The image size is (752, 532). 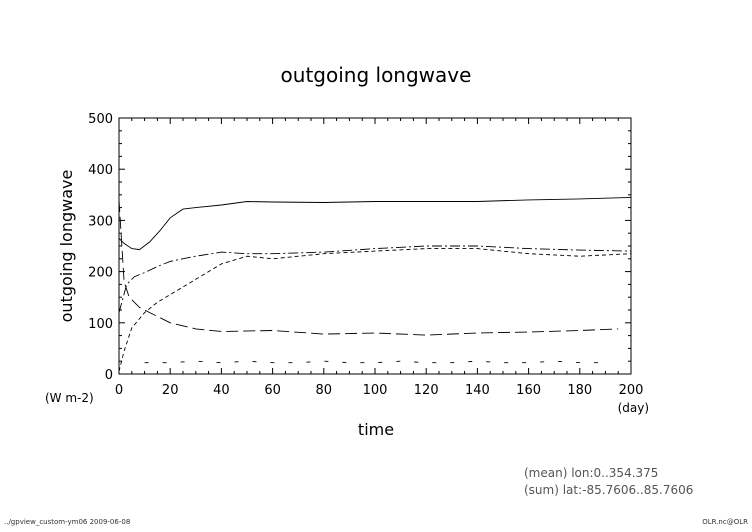 What do you see at coordinates (579, 390) in the screenshot?
I see `x-tick-label: 180` at bounding box center [579, 390].